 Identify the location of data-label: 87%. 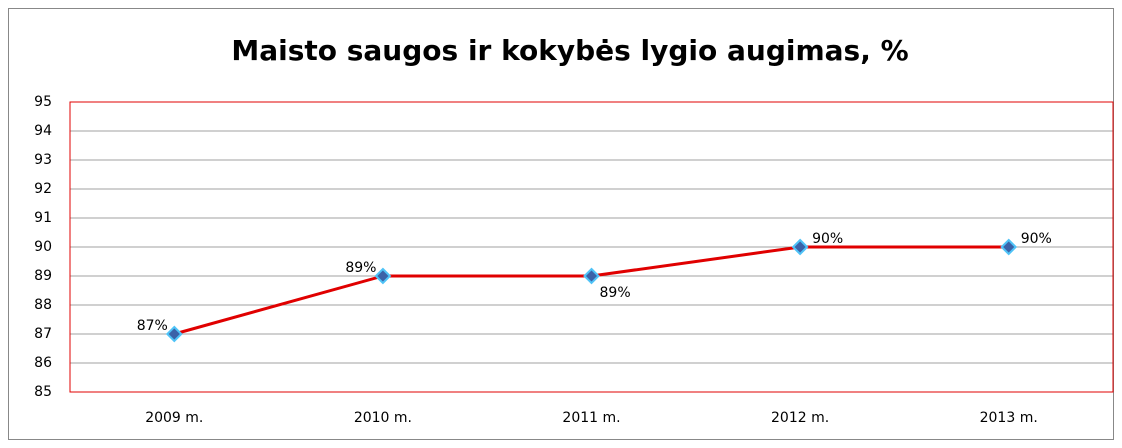
(152, 326).